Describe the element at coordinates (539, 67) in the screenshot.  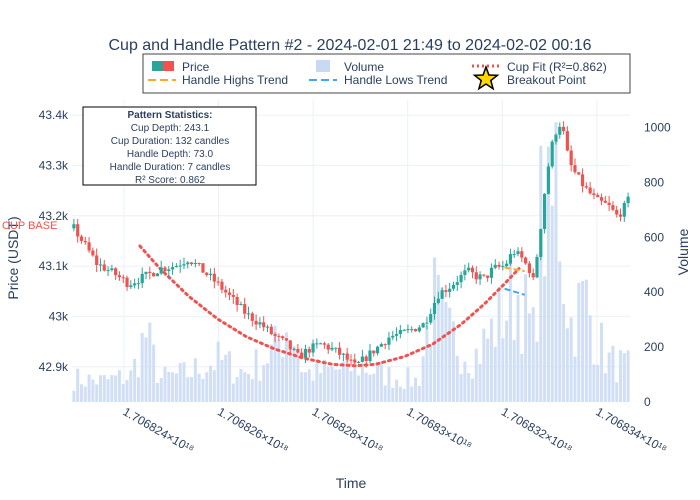
I see `legend-item-cup-fit: Cup Fit (R²=0.862)` at that location.